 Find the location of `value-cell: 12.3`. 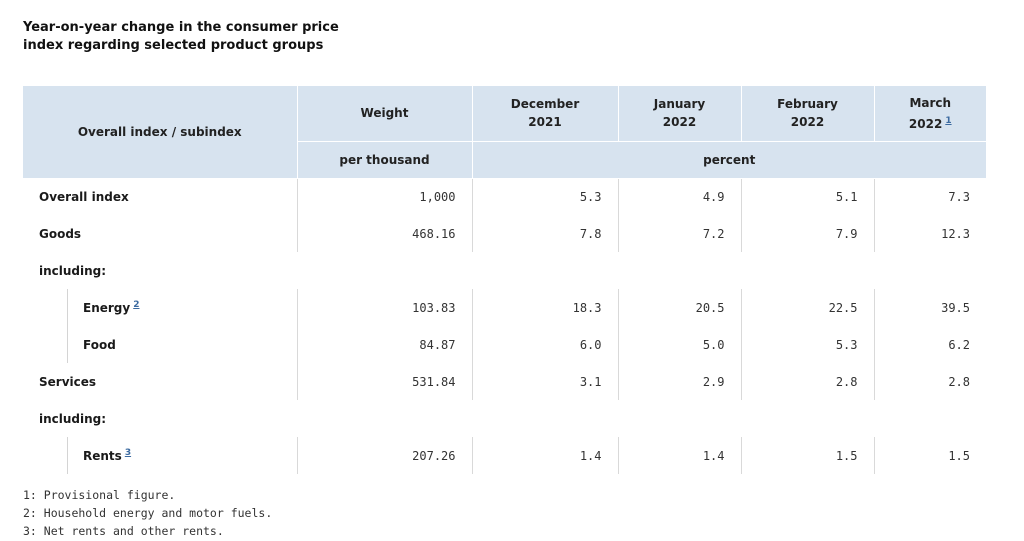

value-cell: 12.3 is located at coordinates (929, 233).